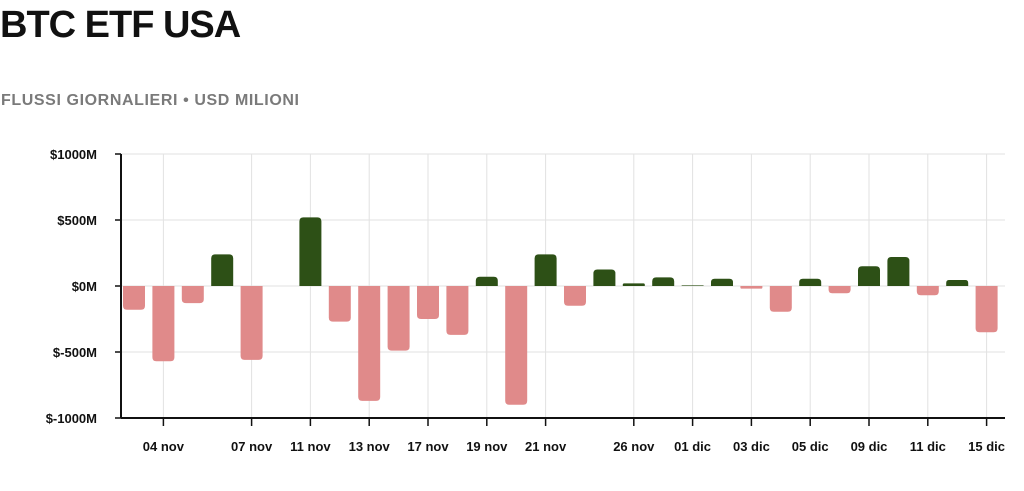 The width and height of the screenshot is (1024, 491). What do you see at coordinates (810, 446) in the screenshot?
I see `x-tick-label: 05 dic` at bounding box center [810, 446].